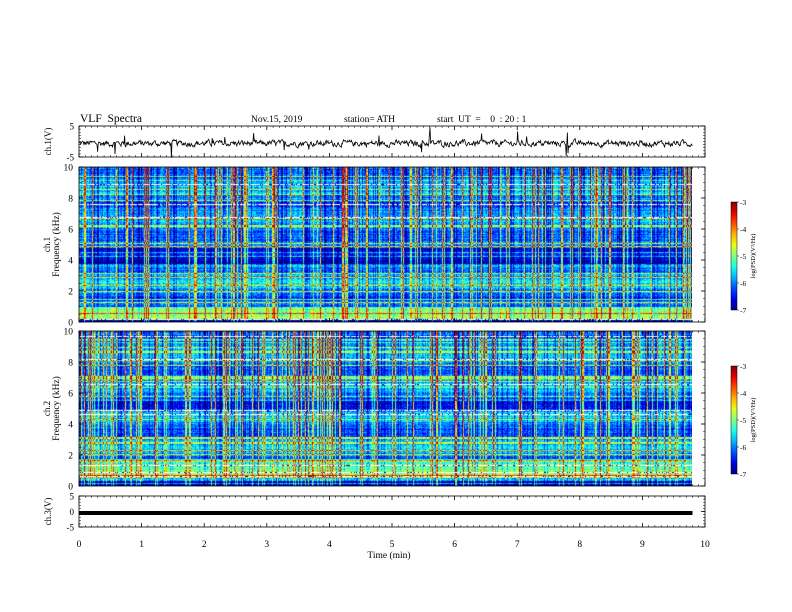 This screenshot has width=792, height=612. What do you see at coordinates (388, 555) in the screenshot?
I see `x-axis-label: Time (min)` at bounding box center [388, 555].